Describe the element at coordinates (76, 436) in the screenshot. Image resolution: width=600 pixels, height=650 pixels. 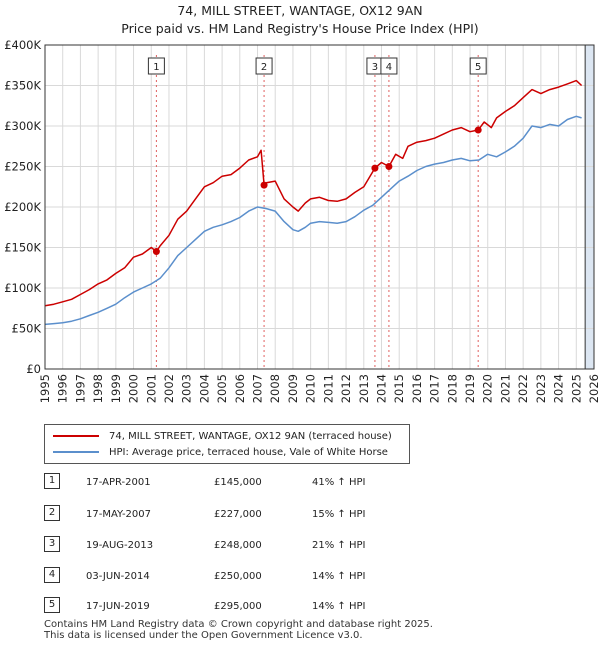
I see `legend-line-property` at that location.